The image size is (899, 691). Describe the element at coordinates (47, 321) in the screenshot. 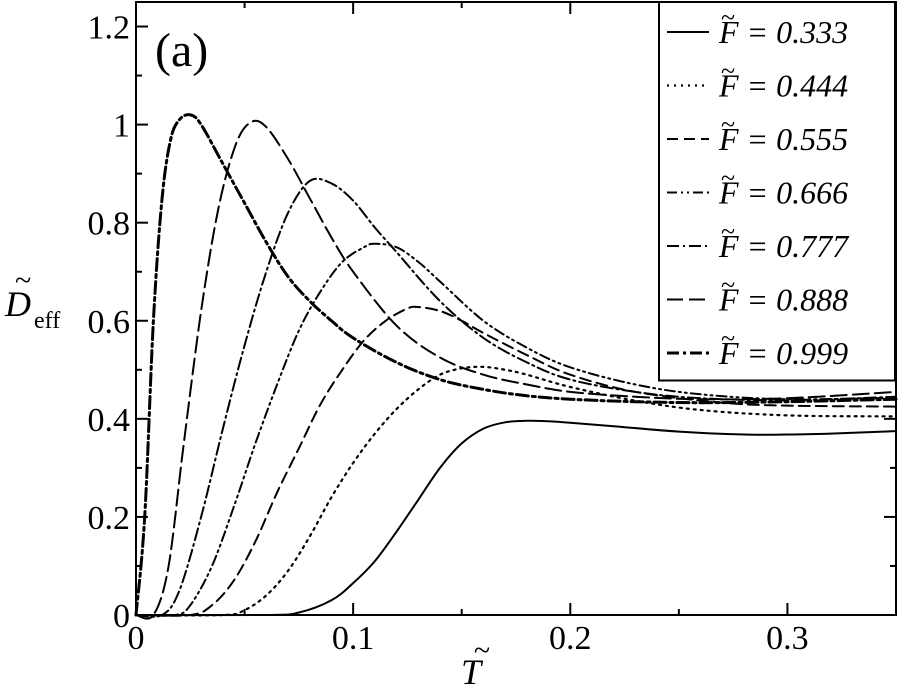

I see `y-axis-label-sub: eff` at that location.